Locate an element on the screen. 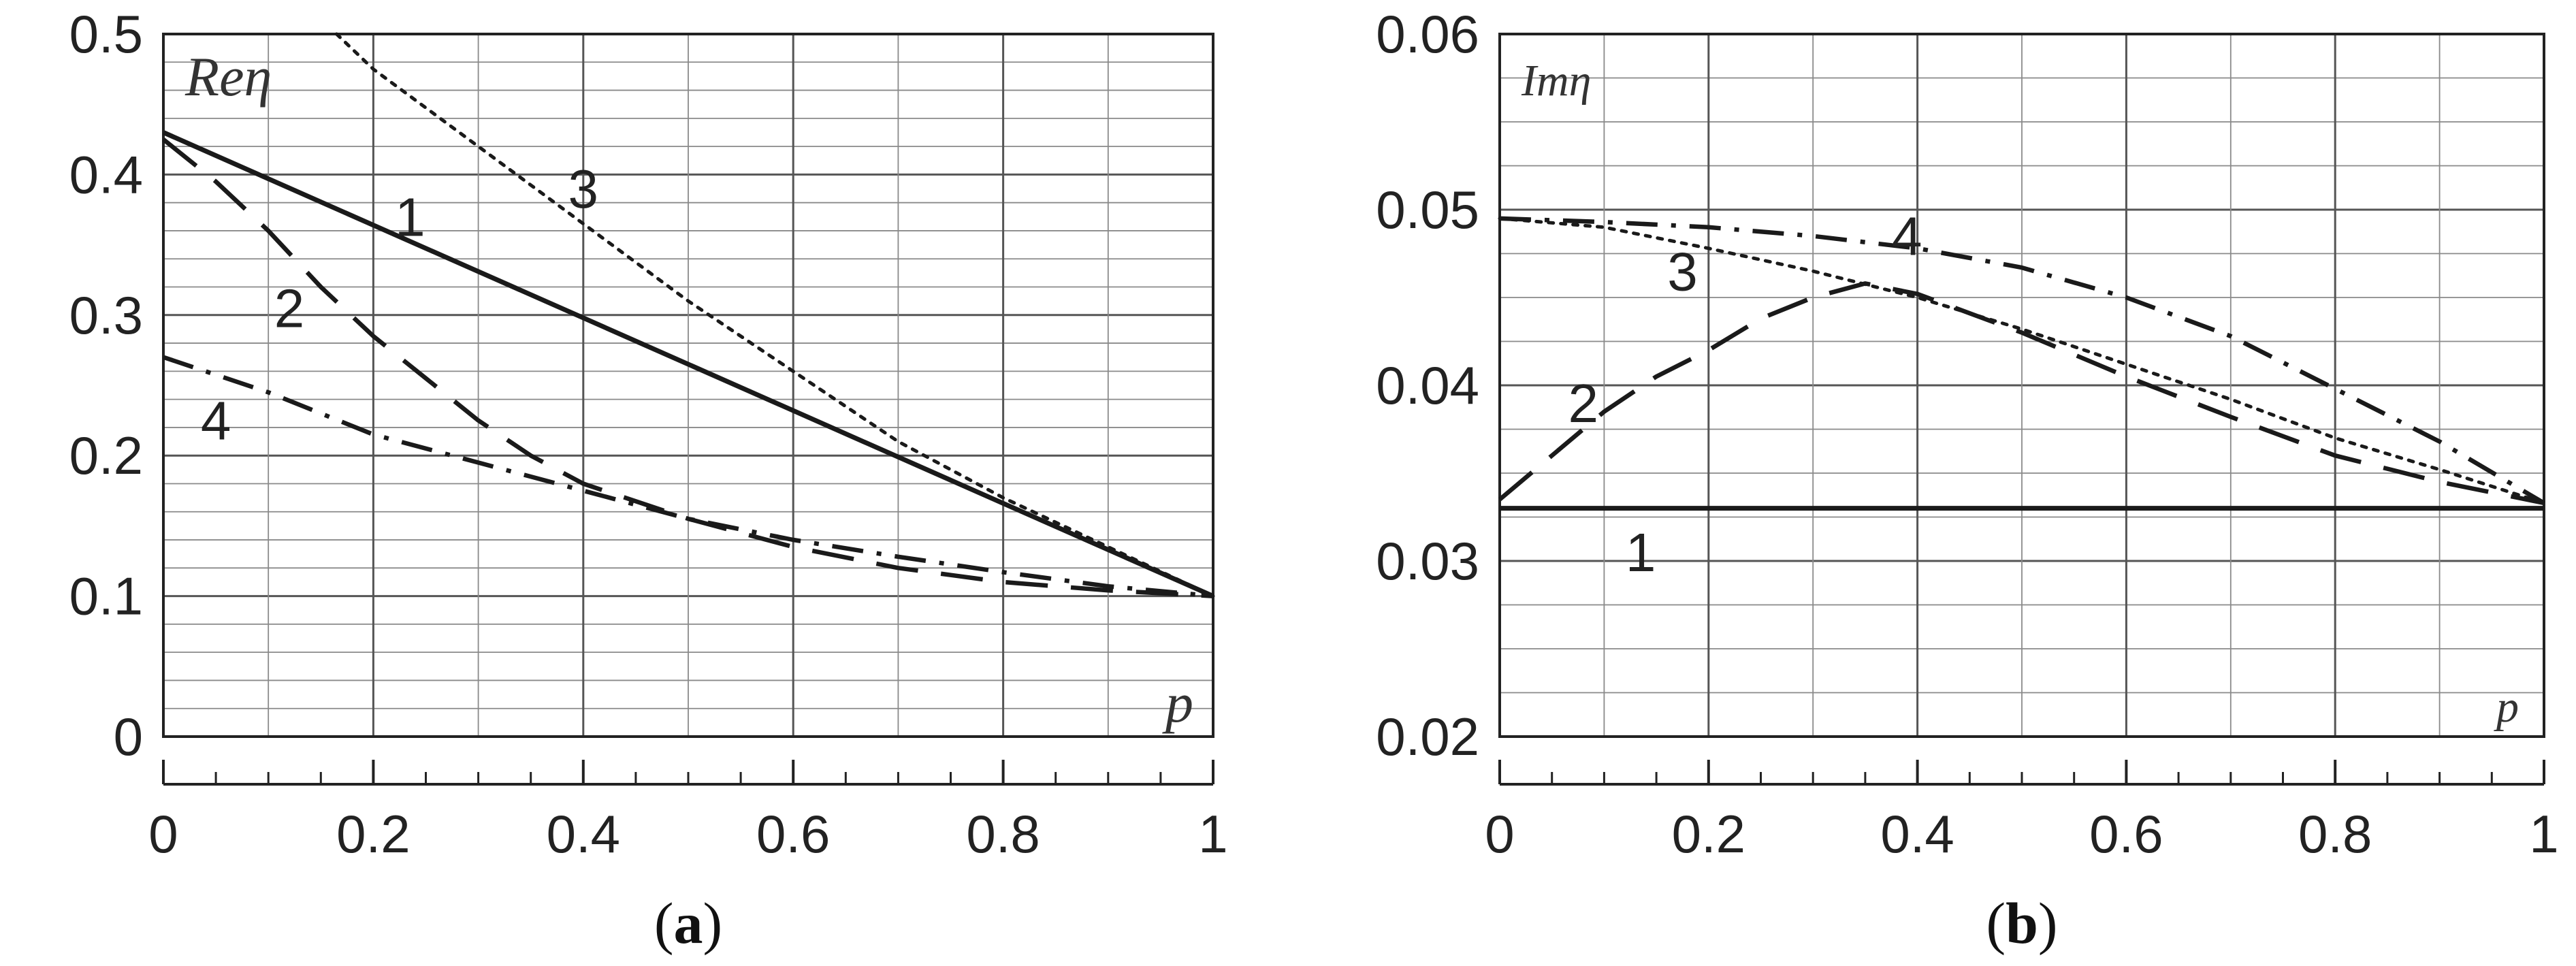 Image resolution: width=2576 pixels, height=966 pixels. panel-label: (b) is located at coordinates (2022, 923).